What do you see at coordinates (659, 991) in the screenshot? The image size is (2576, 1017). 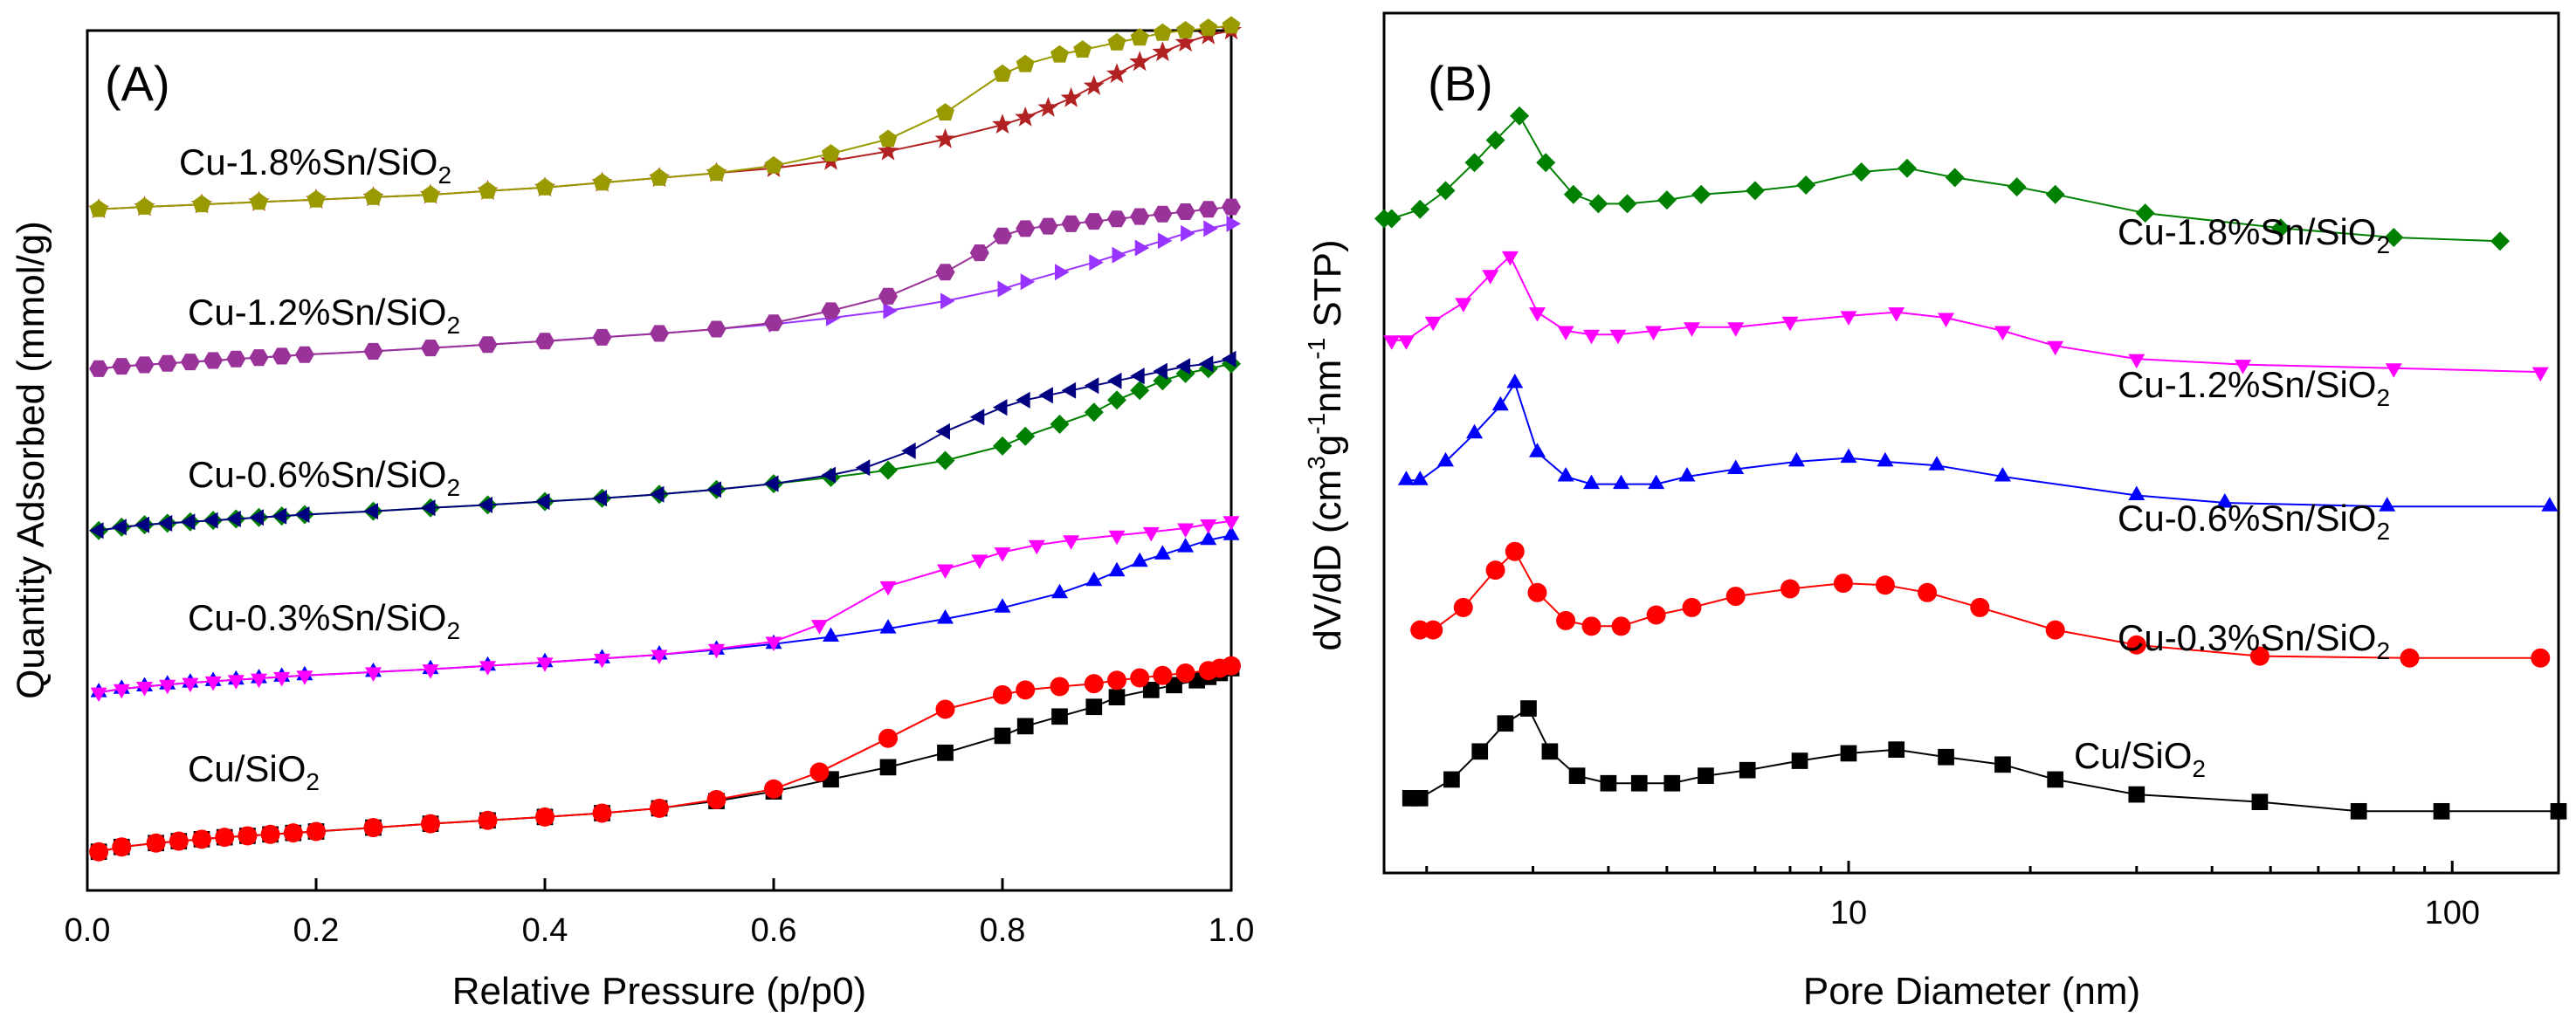 I see `panel-a-x-axis-title: Relative Pressure (p/p0)` at bounding box center [659, 991].